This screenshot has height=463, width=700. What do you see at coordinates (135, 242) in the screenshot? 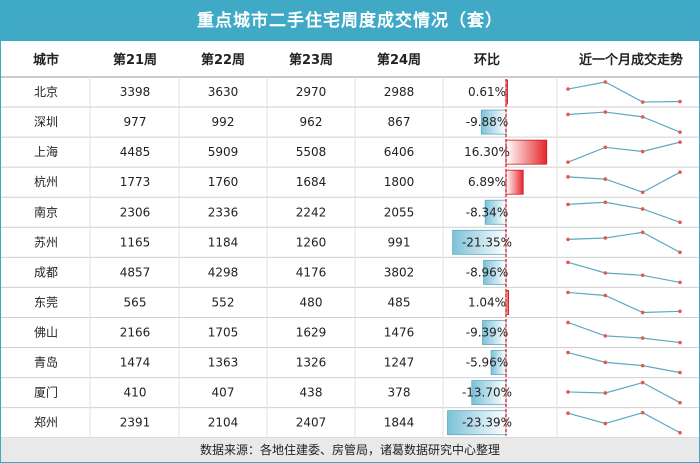
I see `week21-cell: 1165` at bounding box center [135, 242].